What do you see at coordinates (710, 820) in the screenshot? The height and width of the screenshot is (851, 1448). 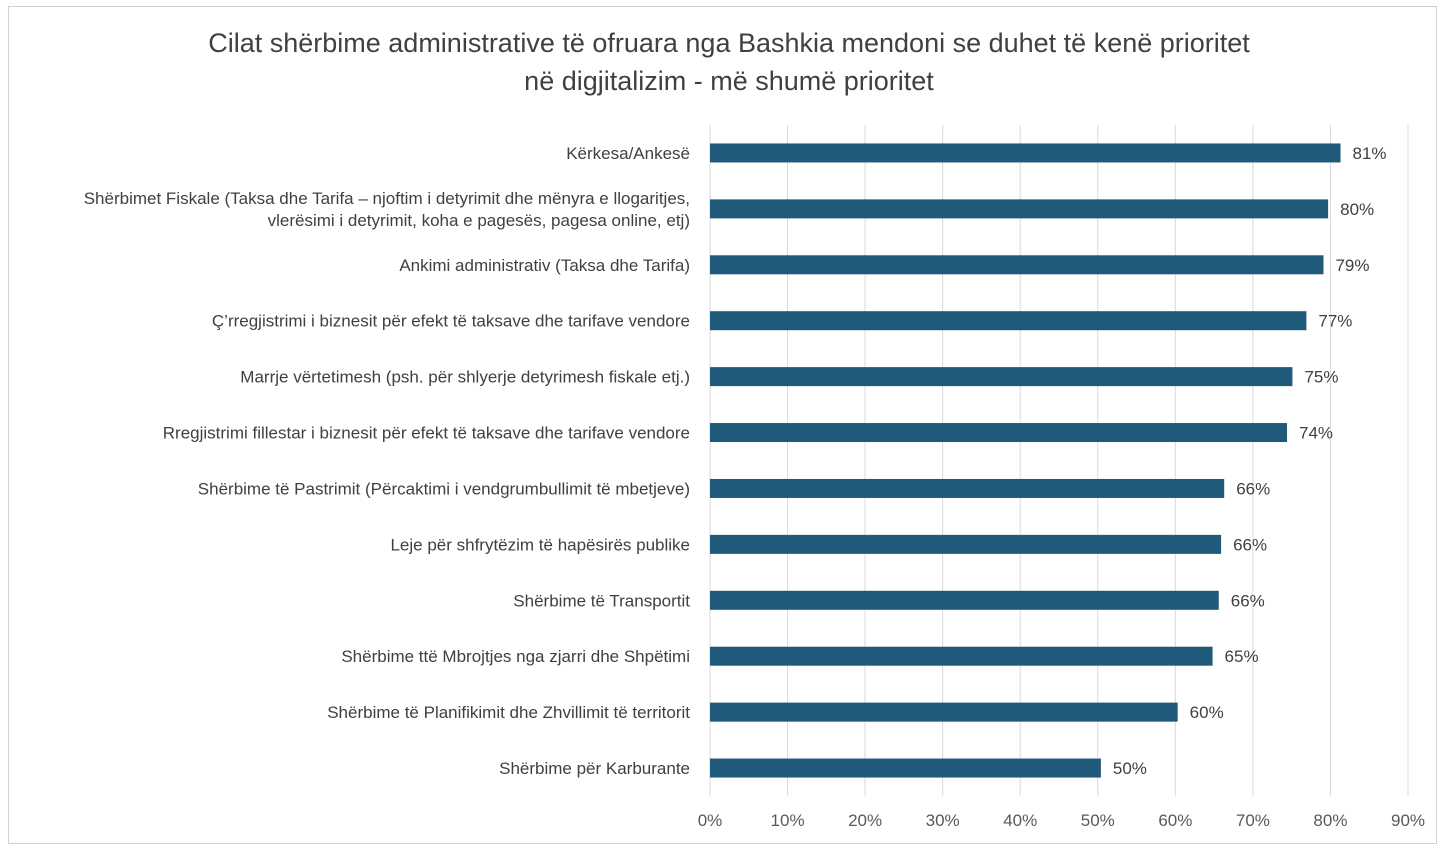 I see `x-tick-label: 0%` at bounding box center [710, 820].